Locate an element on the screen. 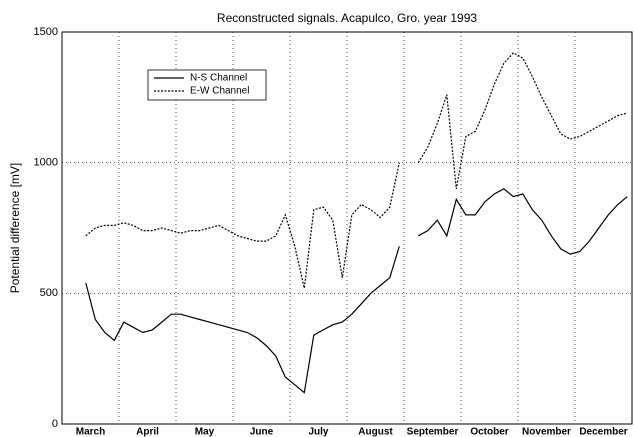 This screenshot has width=634, height=437. y-tick-label: 1500 is located at coordinates (46, 32).